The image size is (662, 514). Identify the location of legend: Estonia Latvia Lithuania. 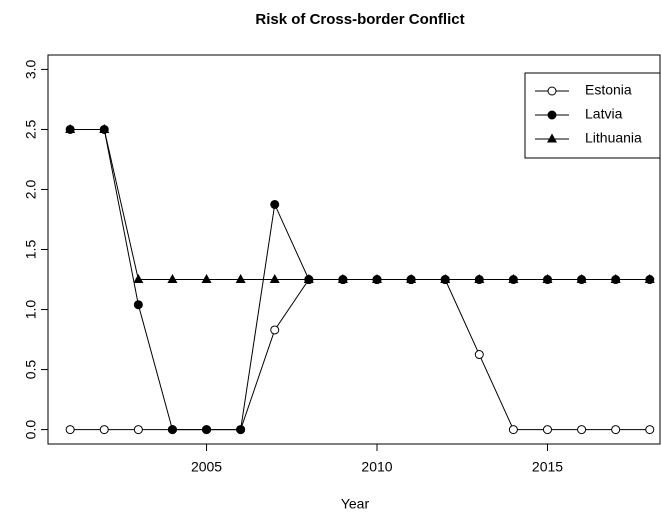
(592, 115).